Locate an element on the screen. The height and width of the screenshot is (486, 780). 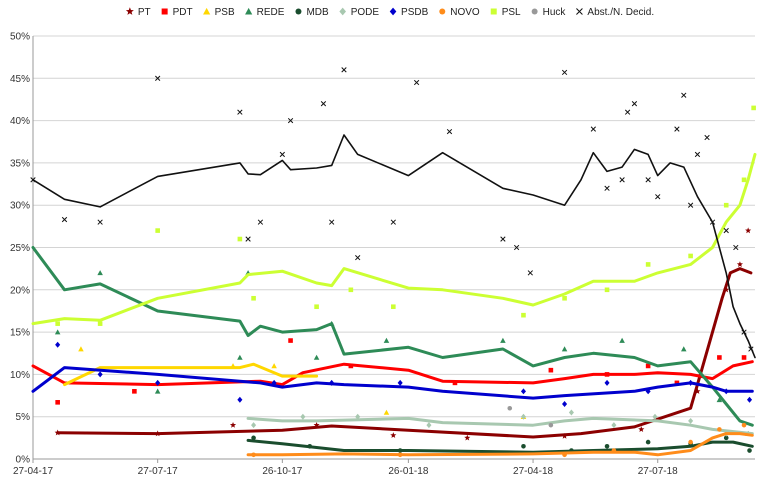
legend-item-huck: Huck is located at coordinates (549, 12).